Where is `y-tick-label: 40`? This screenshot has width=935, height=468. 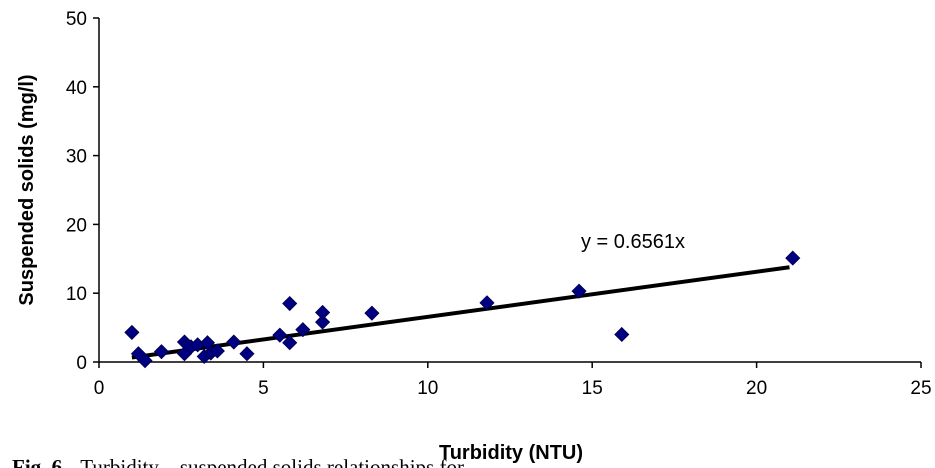
y-tick-label: 40 is located at coordinates (76, 88).